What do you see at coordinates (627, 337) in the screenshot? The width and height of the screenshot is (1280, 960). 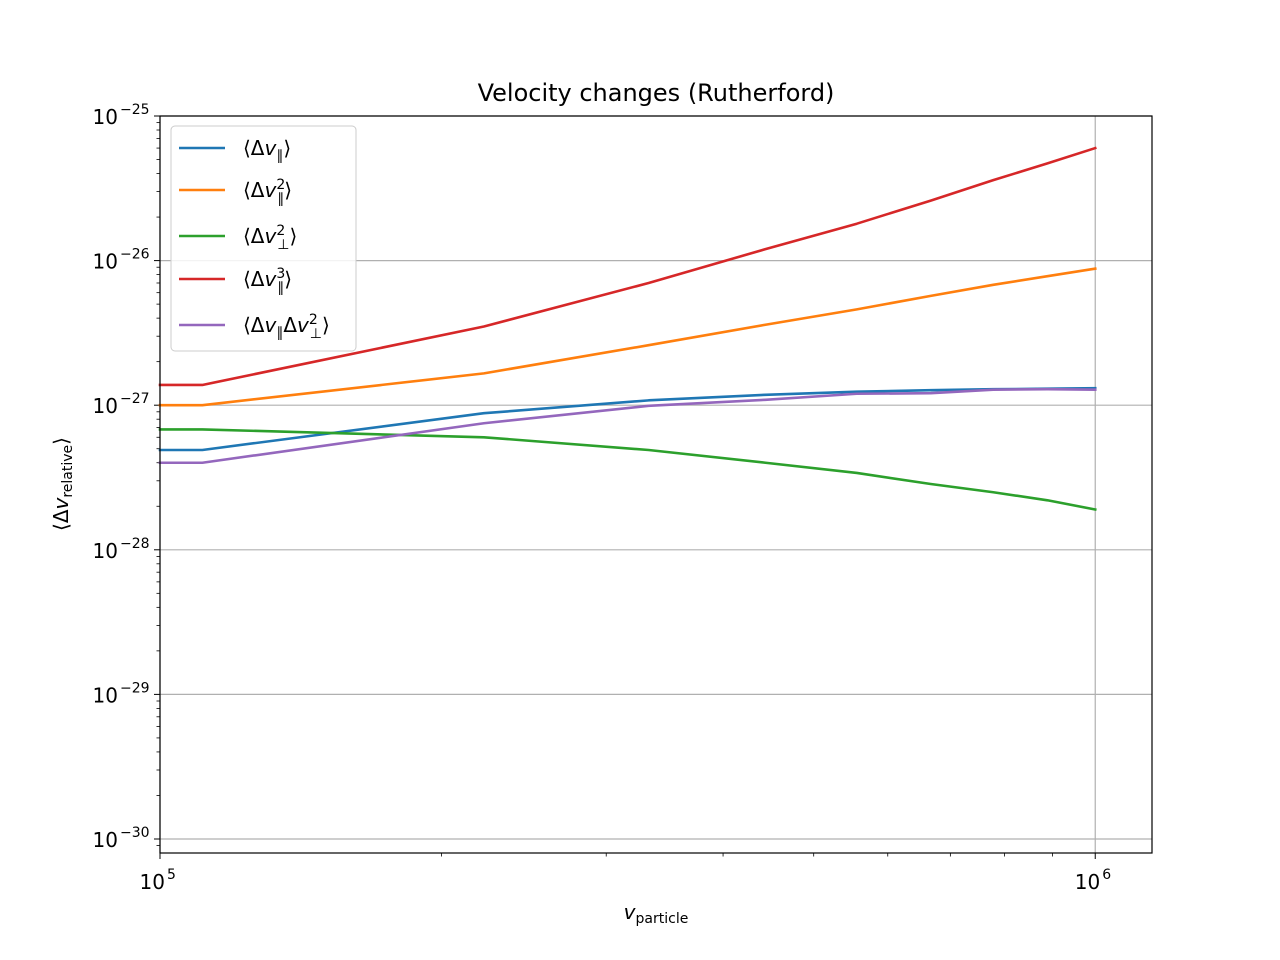 I see `series-line-dv-par-sq` at bounding box center [627, 337].